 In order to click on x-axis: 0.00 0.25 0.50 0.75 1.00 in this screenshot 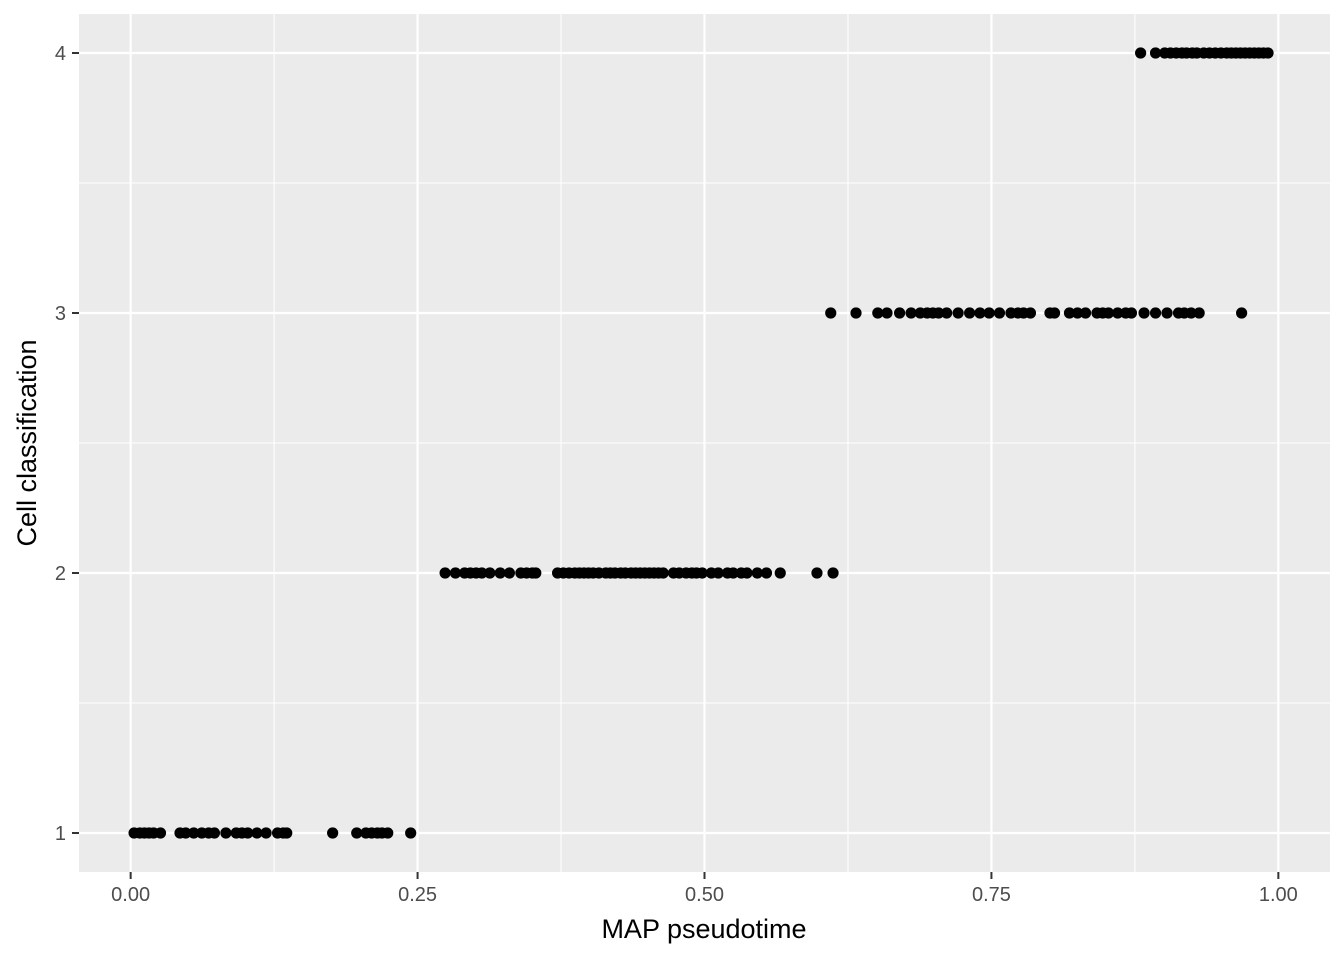, I will do `click(704, 889)`.